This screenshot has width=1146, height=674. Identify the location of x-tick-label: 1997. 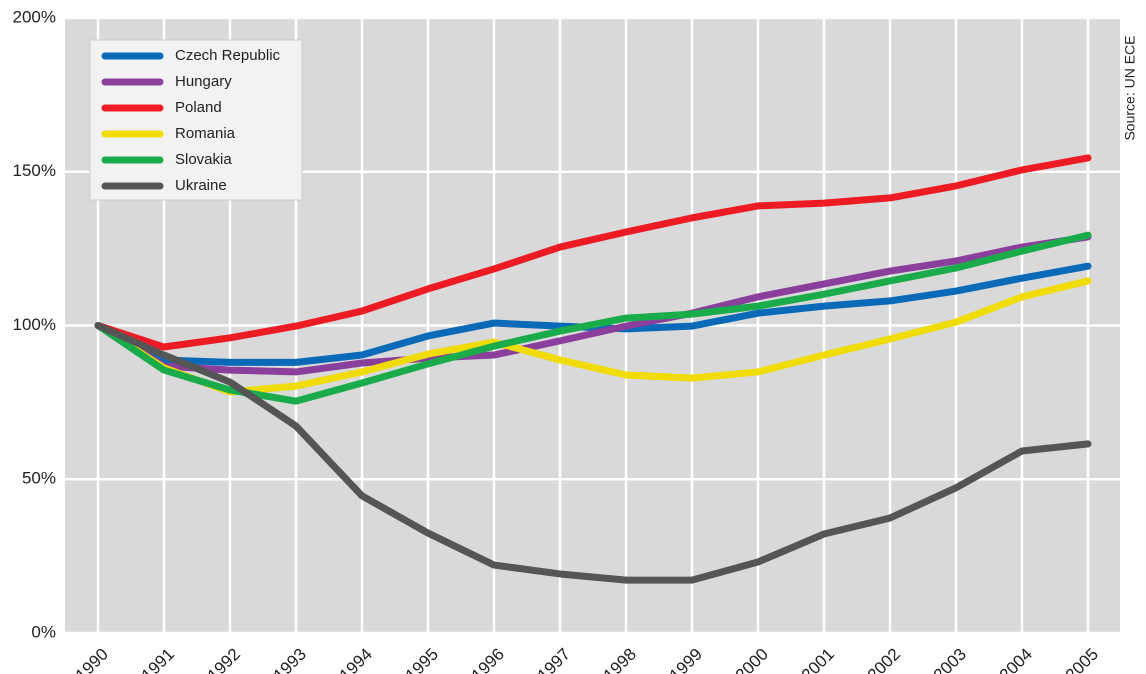
(554, 659).